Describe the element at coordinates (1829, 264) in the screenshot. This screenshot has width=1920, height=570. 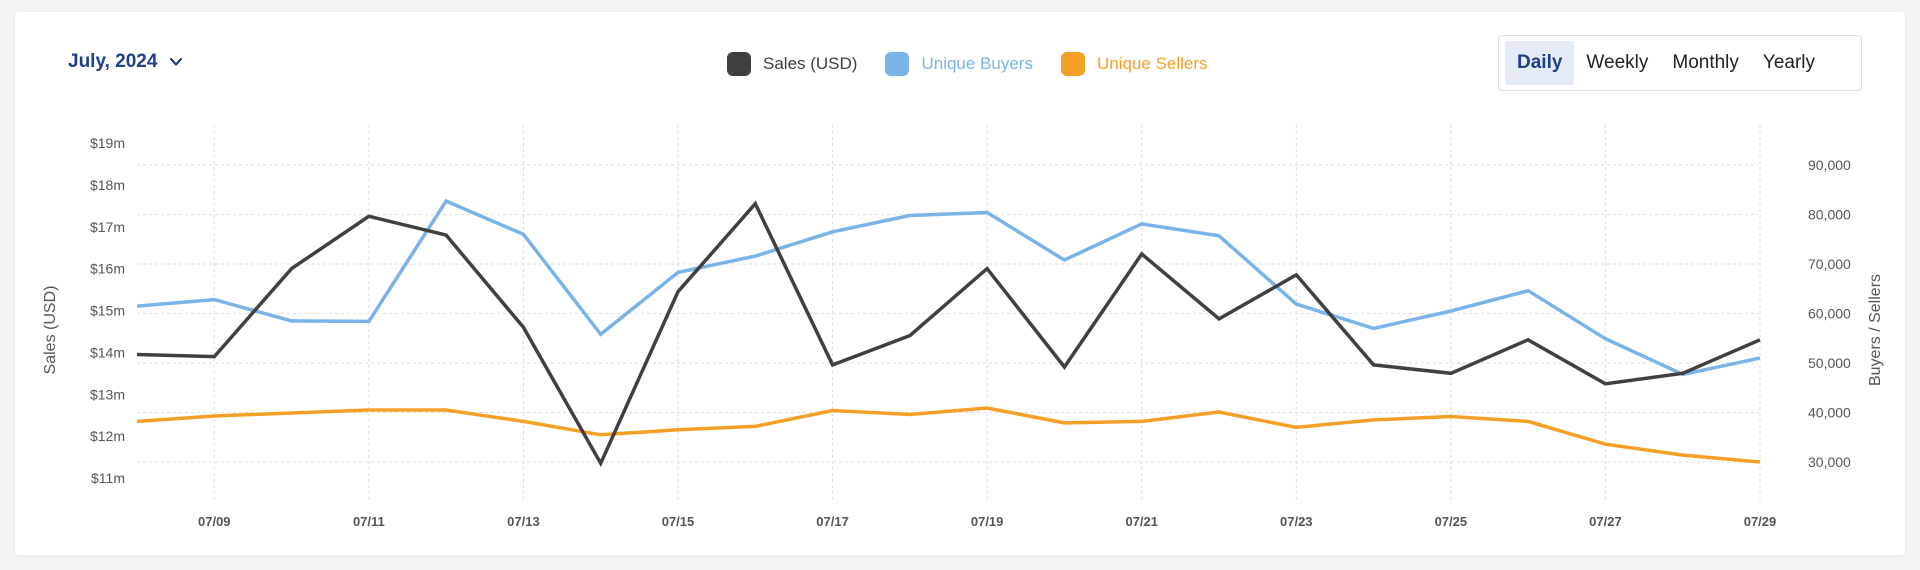
I see `y-right-tick-label: 70,000` at that location.